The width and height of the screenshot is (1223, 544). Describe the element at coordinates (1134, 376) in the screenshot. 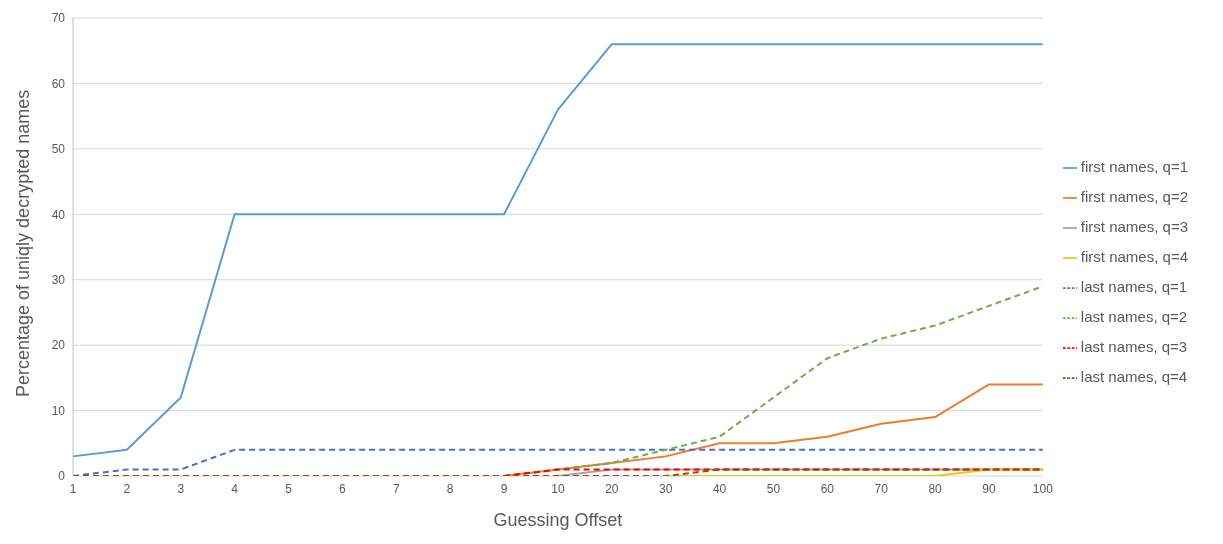

I see `legend-label: last names, q=4` at that location.